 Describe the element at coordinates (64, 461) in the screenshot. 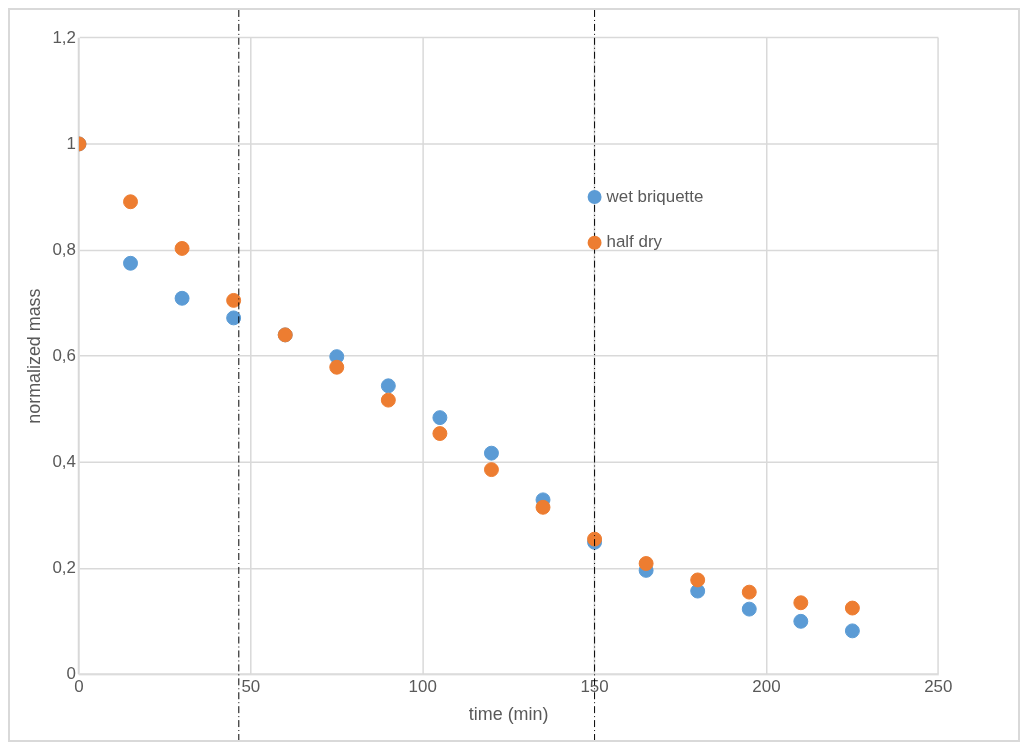

I see `y-tick-label: 0,4` at that location.